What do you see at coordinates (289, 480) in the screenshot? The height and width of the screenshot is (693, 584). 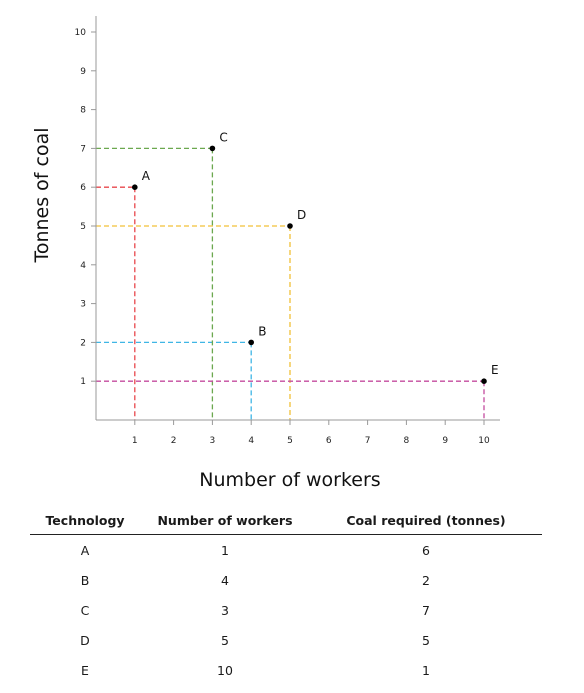 I see `x-axis-title: Number of workers` at bounding box center [289, 480].